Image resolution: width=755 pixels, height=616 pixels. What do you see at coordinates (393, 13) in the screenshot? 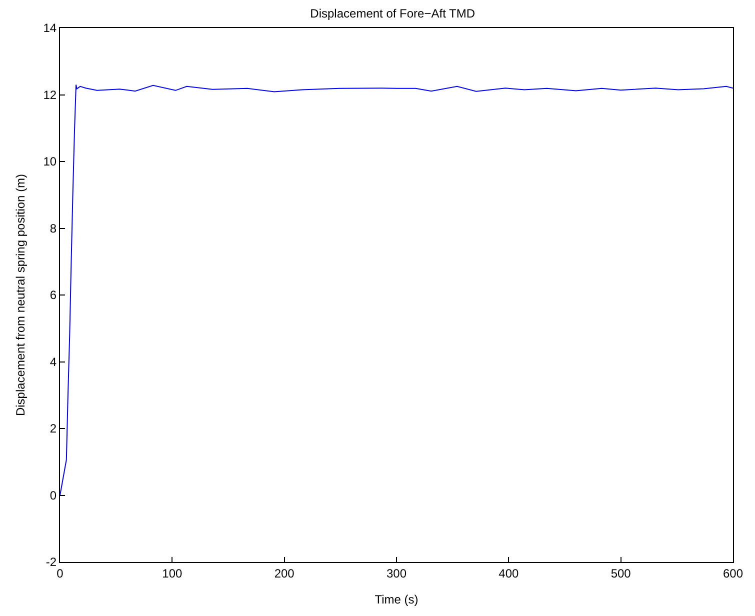
I see `chart-title: Displacement of Fore−Aft TMD` at bounding box center [393, 13].